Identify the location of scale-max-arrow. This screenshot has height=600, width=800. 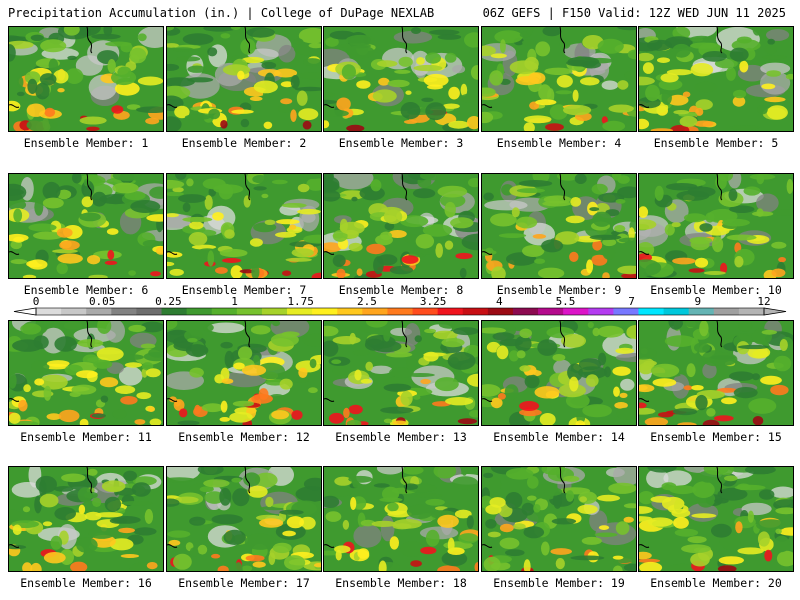
(775, 311).